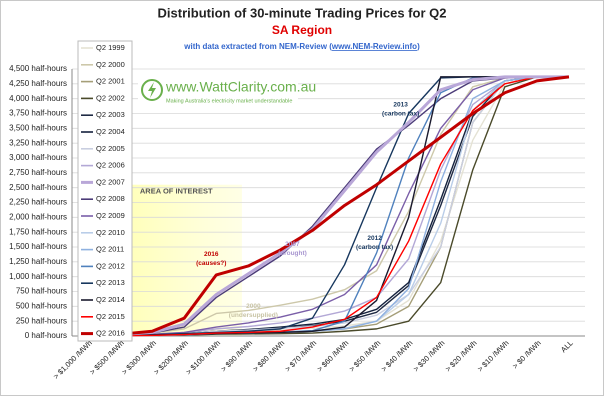 Image resolution: width=604 pixels, height=401 pixels. I want to click on legend-label: Q2 2000, so click(110, 64).